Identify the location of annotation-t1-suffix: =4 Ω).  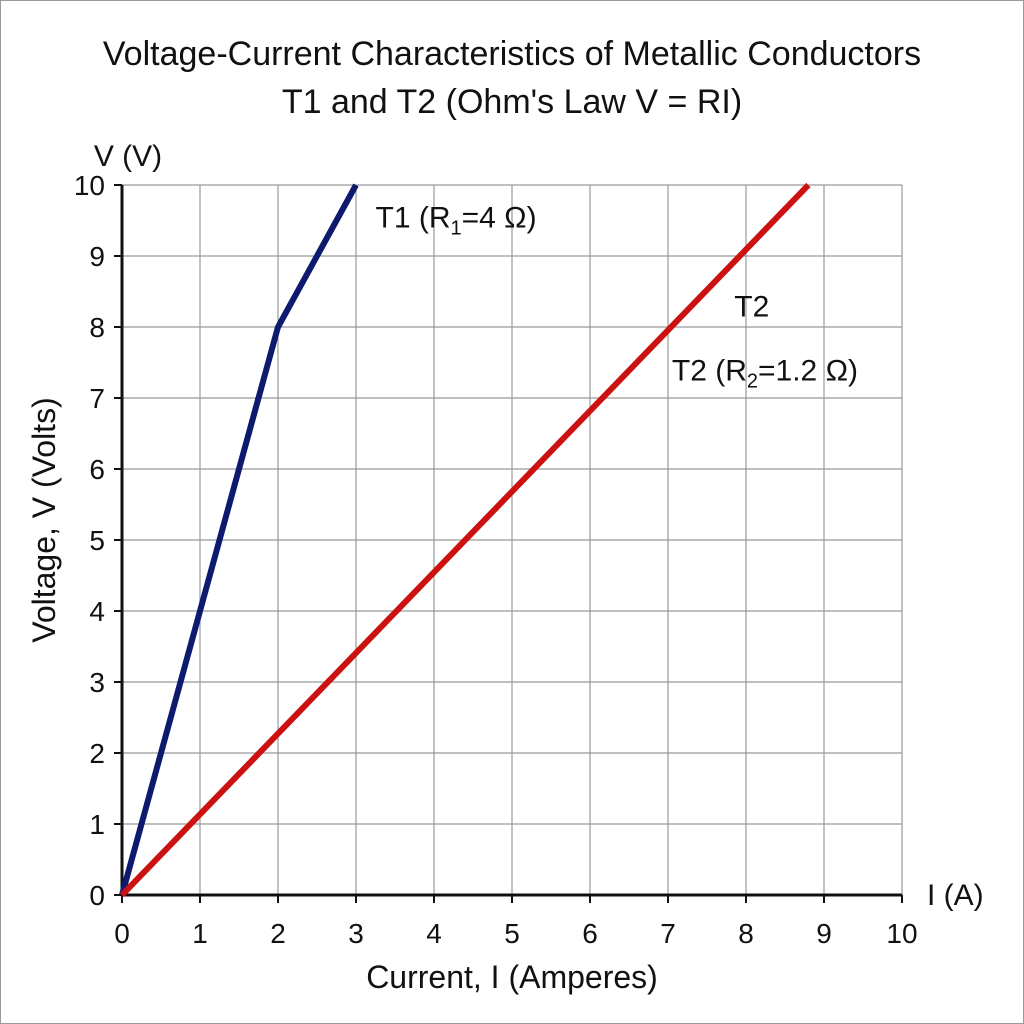
(499, 218).